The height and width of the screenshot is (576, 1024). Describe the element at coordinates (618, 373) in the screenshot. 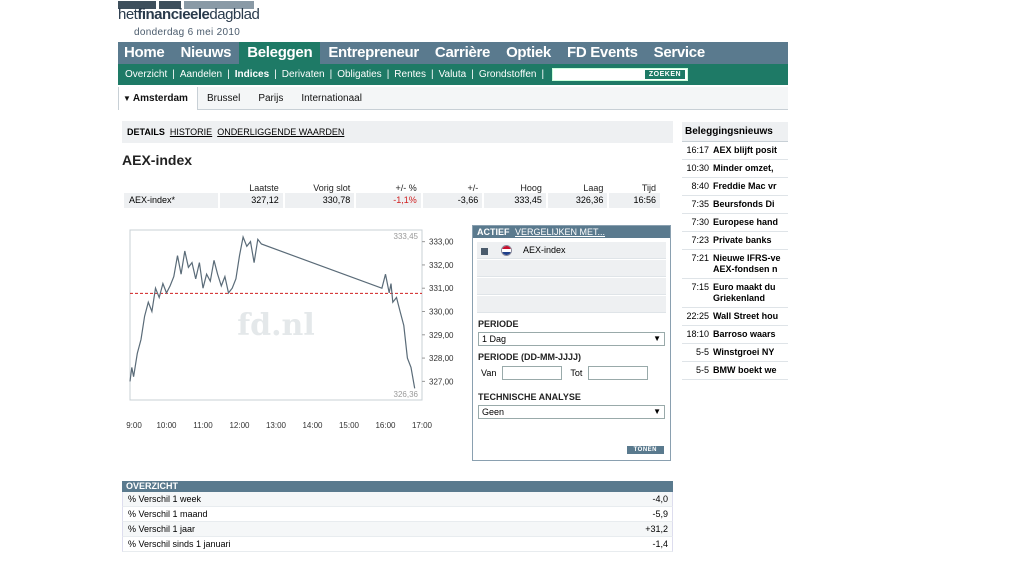

I see `tot-input` at that location.